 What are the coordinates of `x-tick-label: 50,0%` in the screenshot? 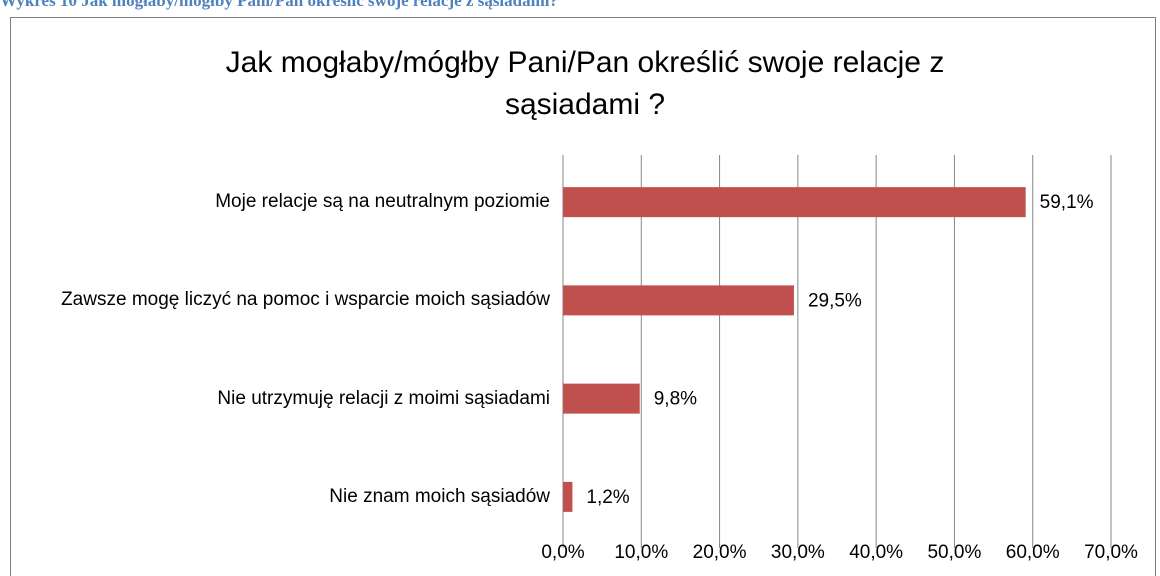 It's located at (954, 552).